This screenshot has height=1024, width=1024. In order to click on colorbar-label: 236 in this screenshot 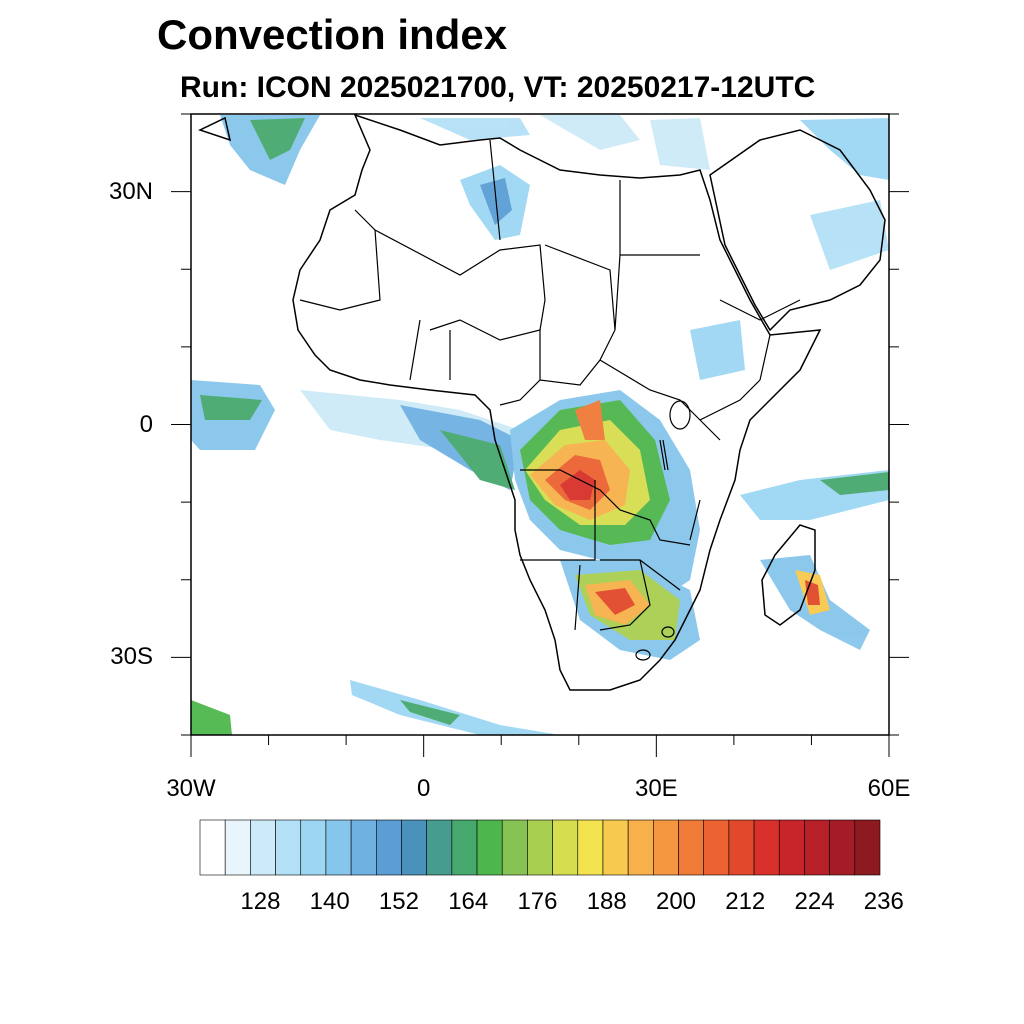, I will do `click(883, 901)`.